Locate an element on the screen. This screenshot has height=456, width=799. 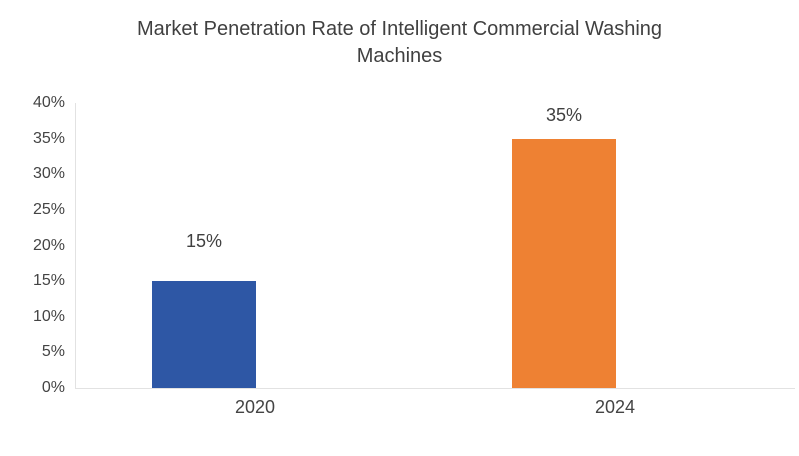
y-tick-label: 30% is located at coordinates (48, 174).